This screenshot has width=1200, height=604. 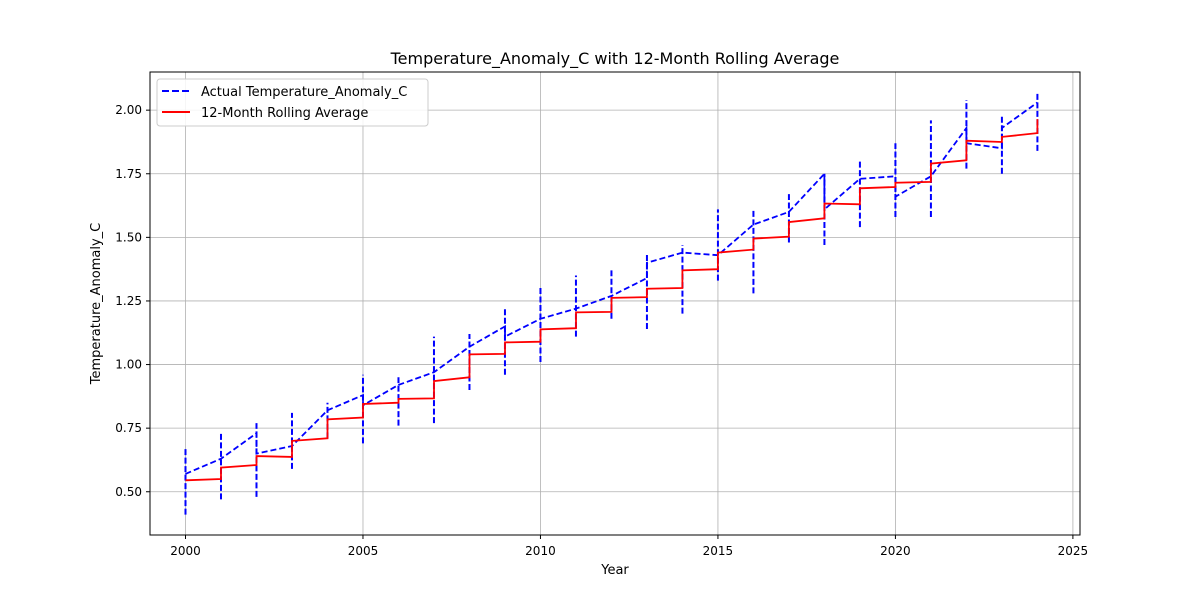 What do you see at coordinates (128, 492) in the screenshot?
I see `y-tick-label: 0.50` at bounding box center [128, 492].